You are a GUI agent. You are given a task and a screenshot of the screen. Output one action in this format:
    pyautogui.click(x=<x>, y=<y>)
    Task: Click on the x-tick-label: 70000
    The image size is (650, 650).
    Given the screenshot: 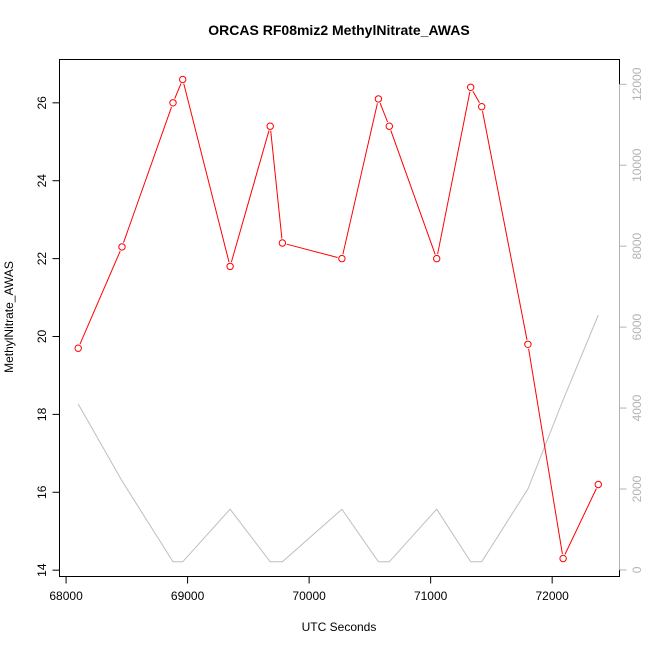 What is the action you would take?
    pyautogui.click(x=309, y=596)
    